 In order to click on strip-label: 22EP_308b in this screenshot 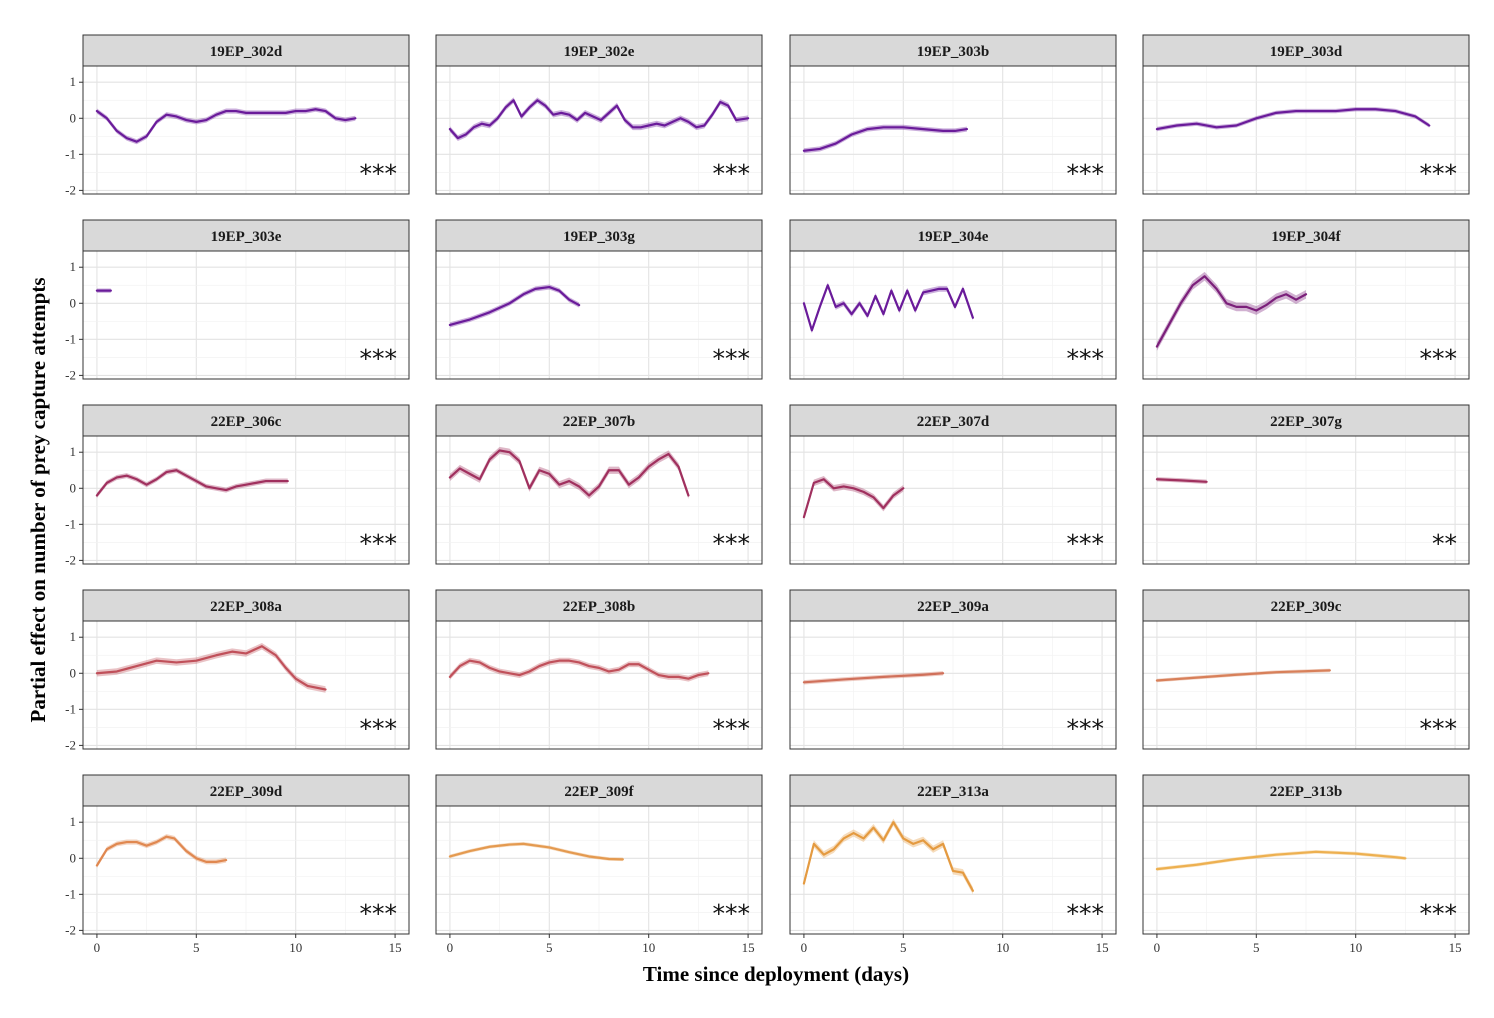, I will do `click(599, 607)`.